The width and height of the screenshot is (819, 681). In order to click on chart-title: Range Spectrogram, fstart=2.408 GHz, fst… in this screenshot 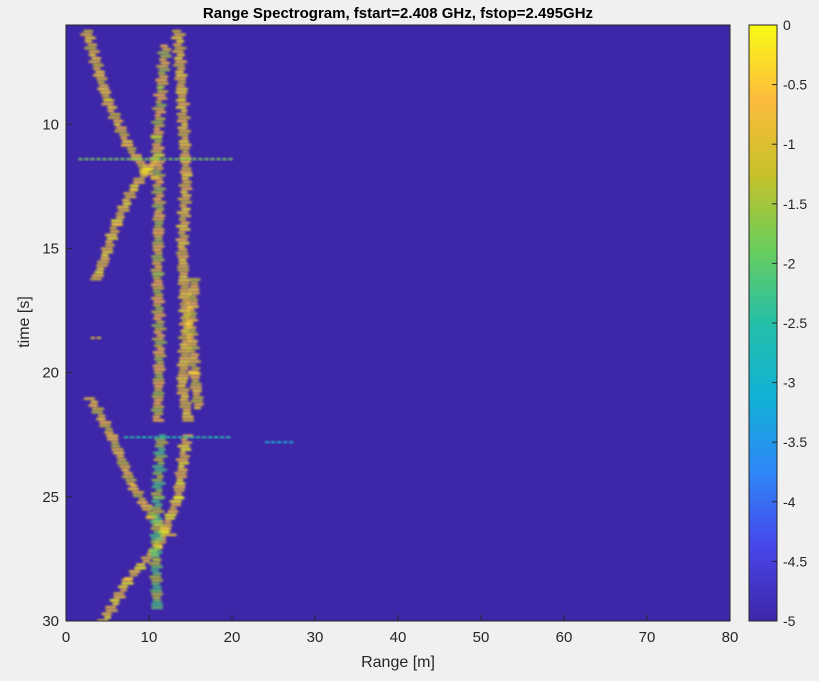, I will do `click(398, 13)`.